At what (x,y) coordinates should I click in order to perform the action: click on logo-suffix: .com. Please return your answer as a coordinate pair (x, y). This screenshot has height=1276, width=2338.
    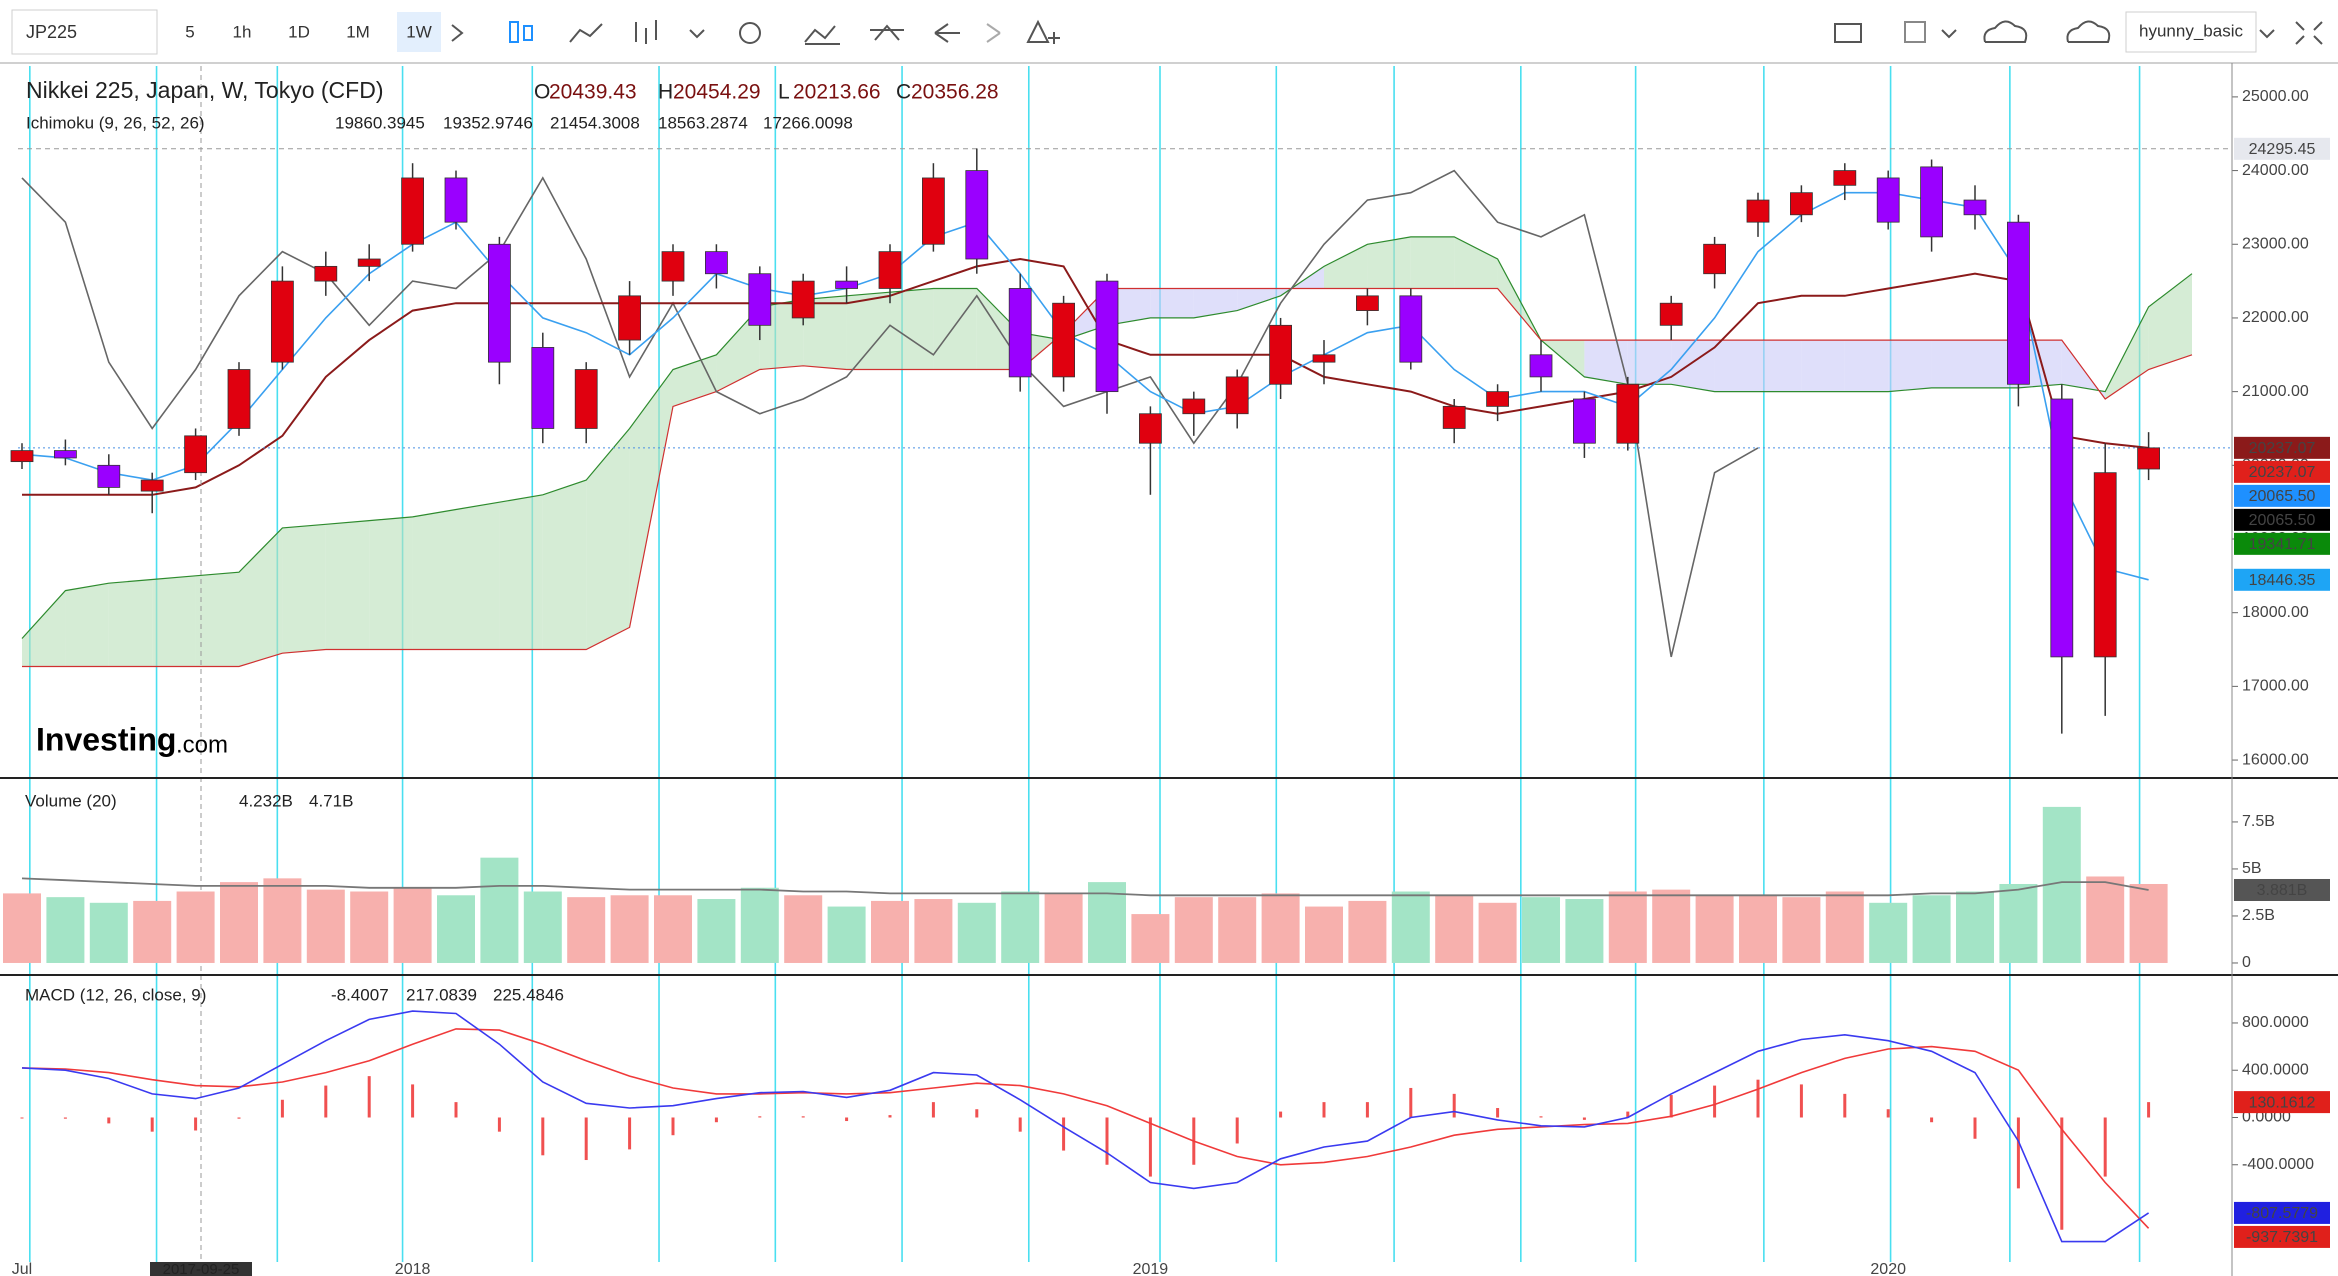
    Looking at the image, I should click on (202, 744).